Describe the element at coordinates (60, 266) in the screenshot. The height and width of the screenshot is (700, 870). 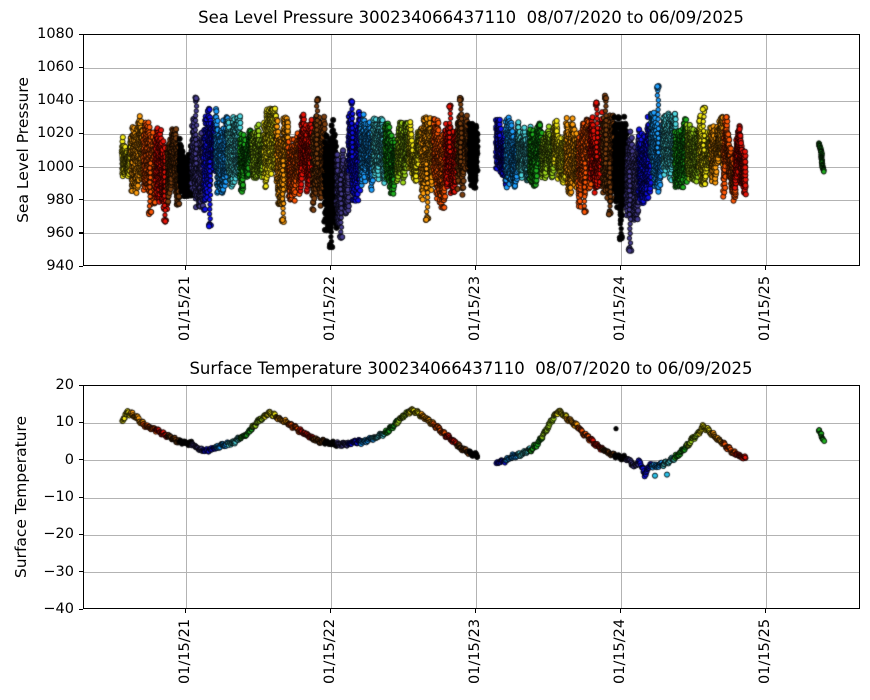
I see `y-tick-label: 940` at that location.